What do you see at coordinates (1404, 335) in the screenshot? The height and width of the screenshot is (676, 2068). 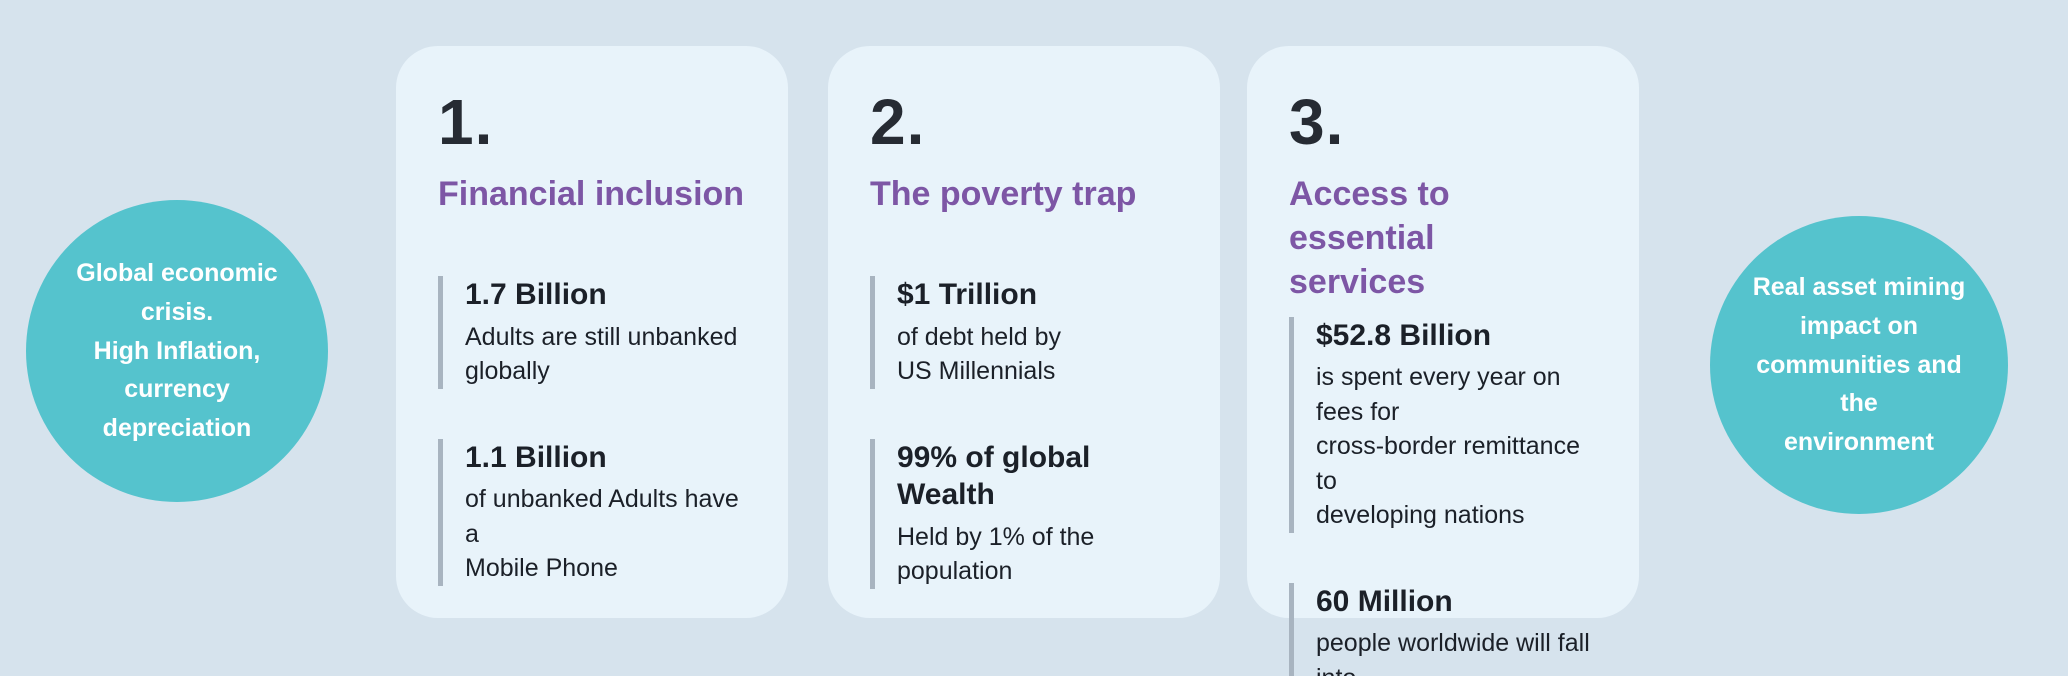 I see `stat-value: $52.8 Billion` at bounding box center [1404, 335].